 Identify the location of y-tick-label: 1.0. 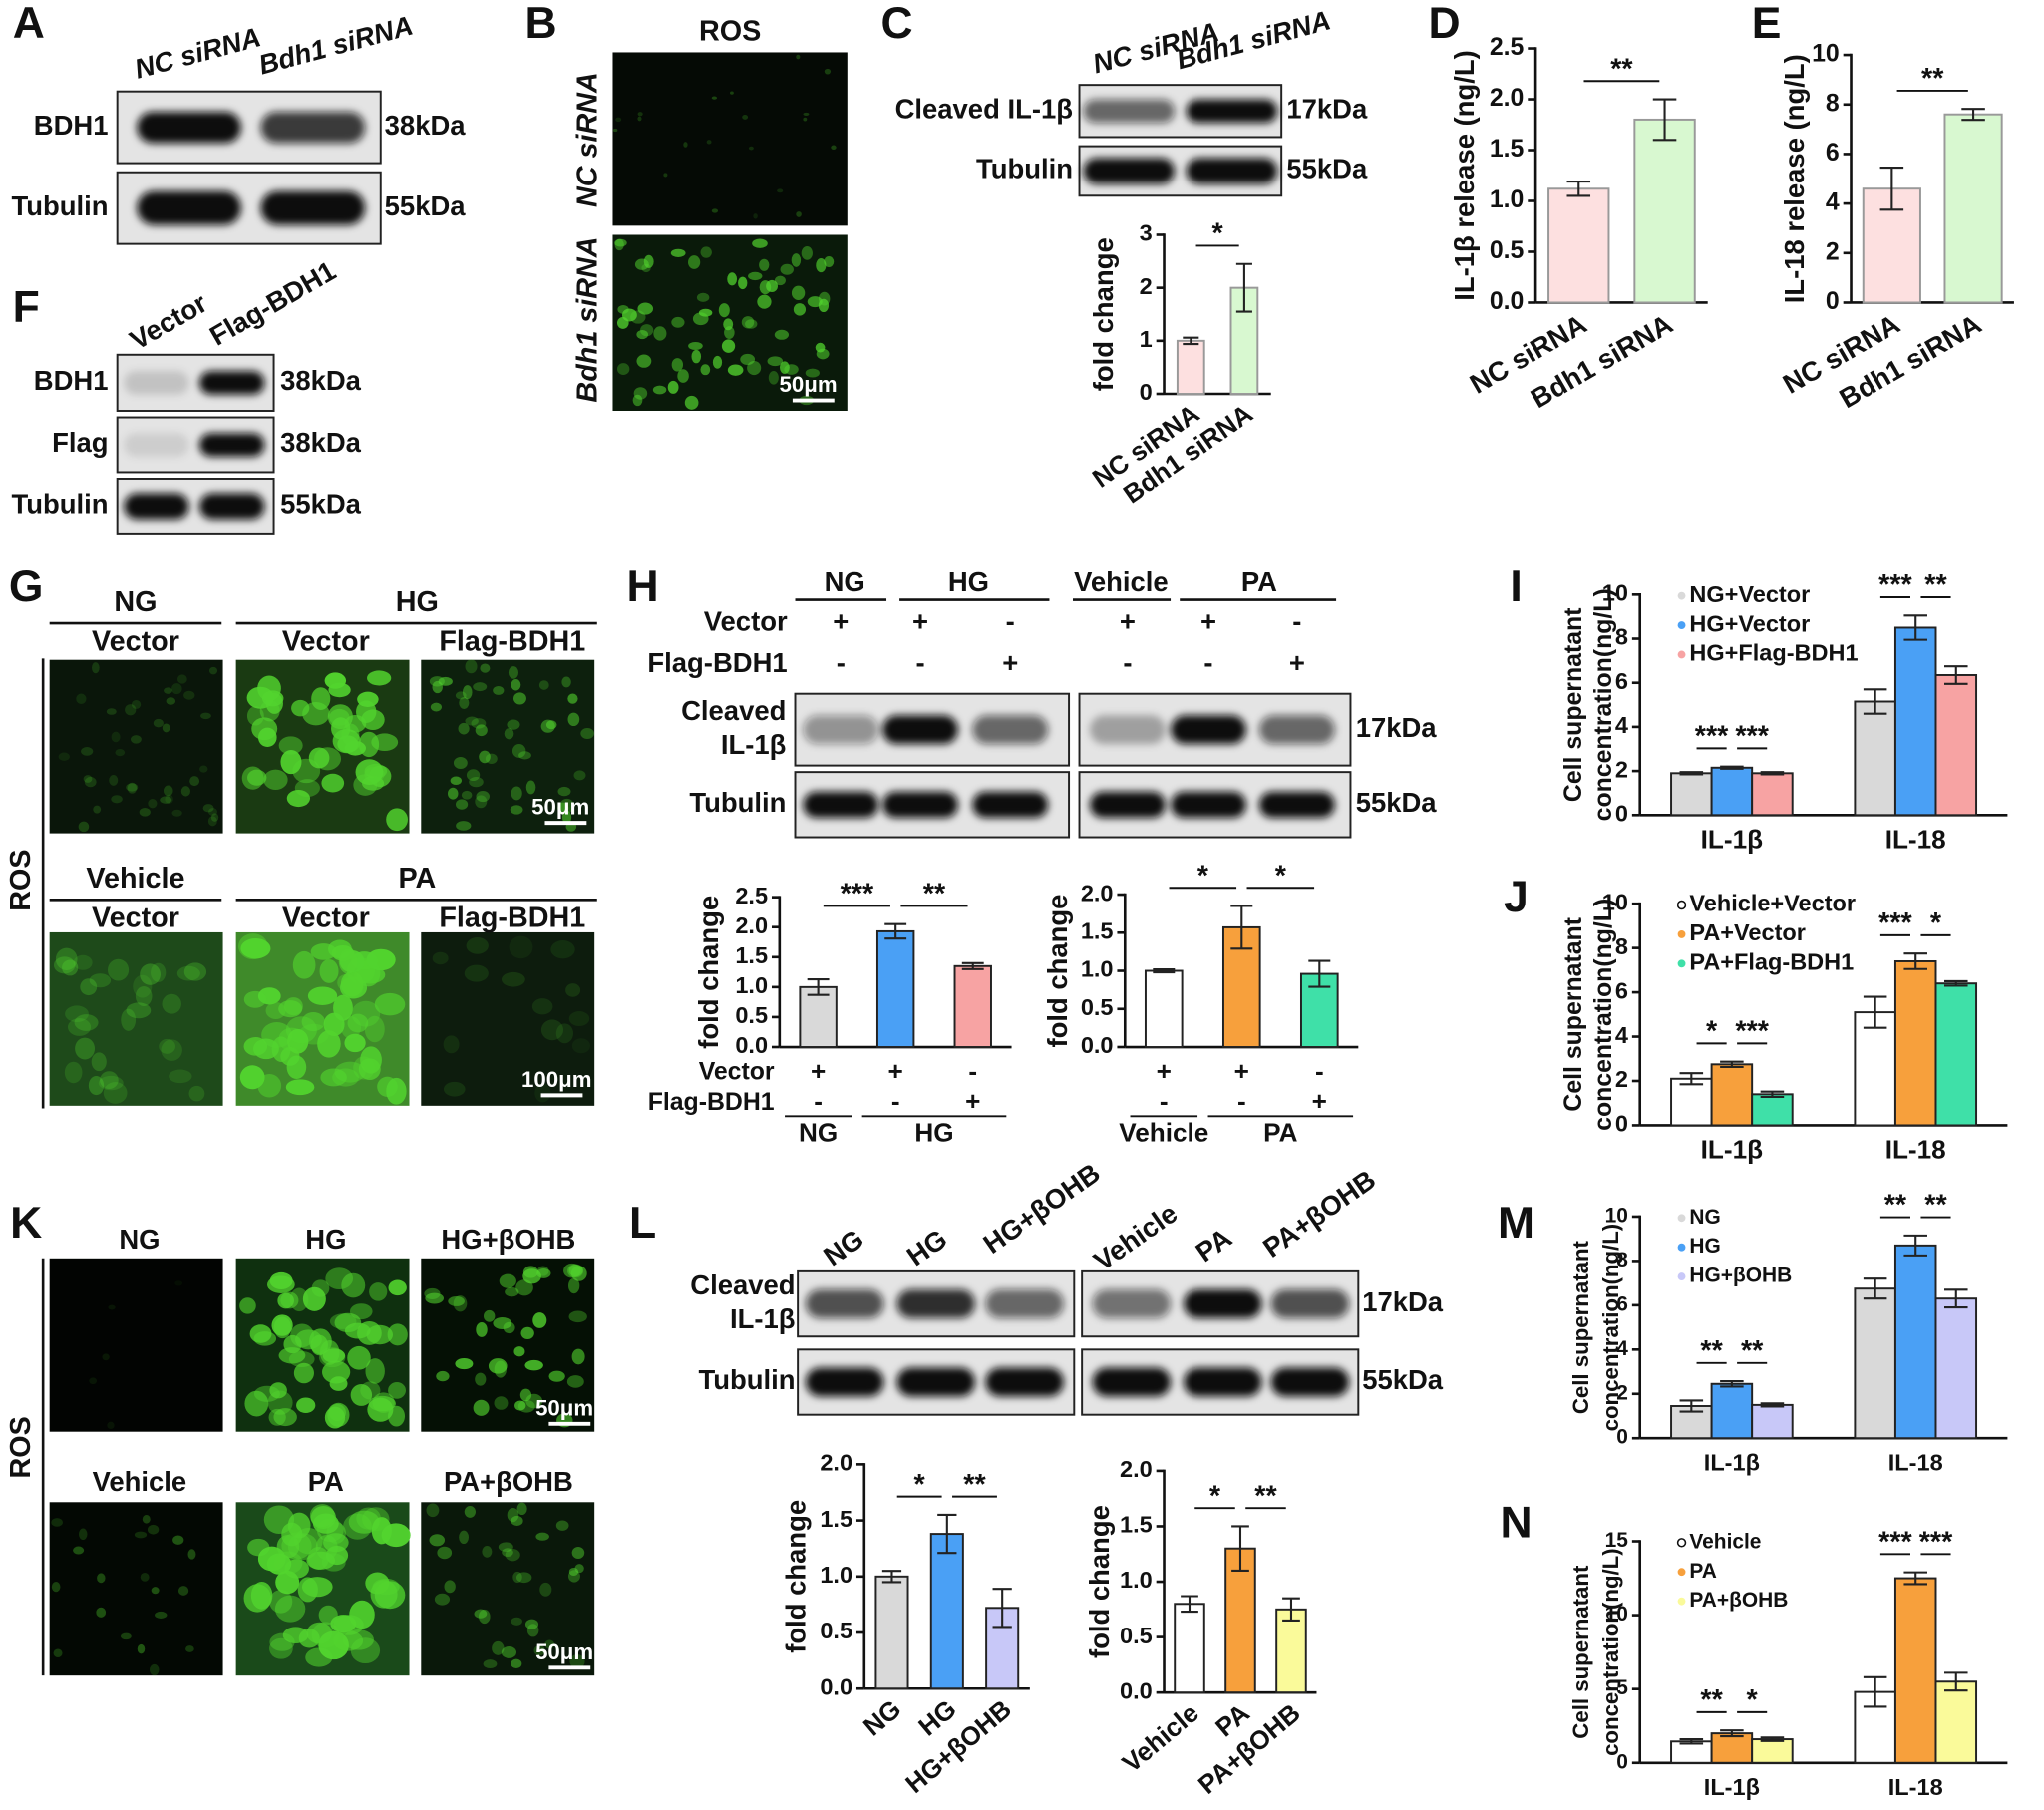
(751, 985).